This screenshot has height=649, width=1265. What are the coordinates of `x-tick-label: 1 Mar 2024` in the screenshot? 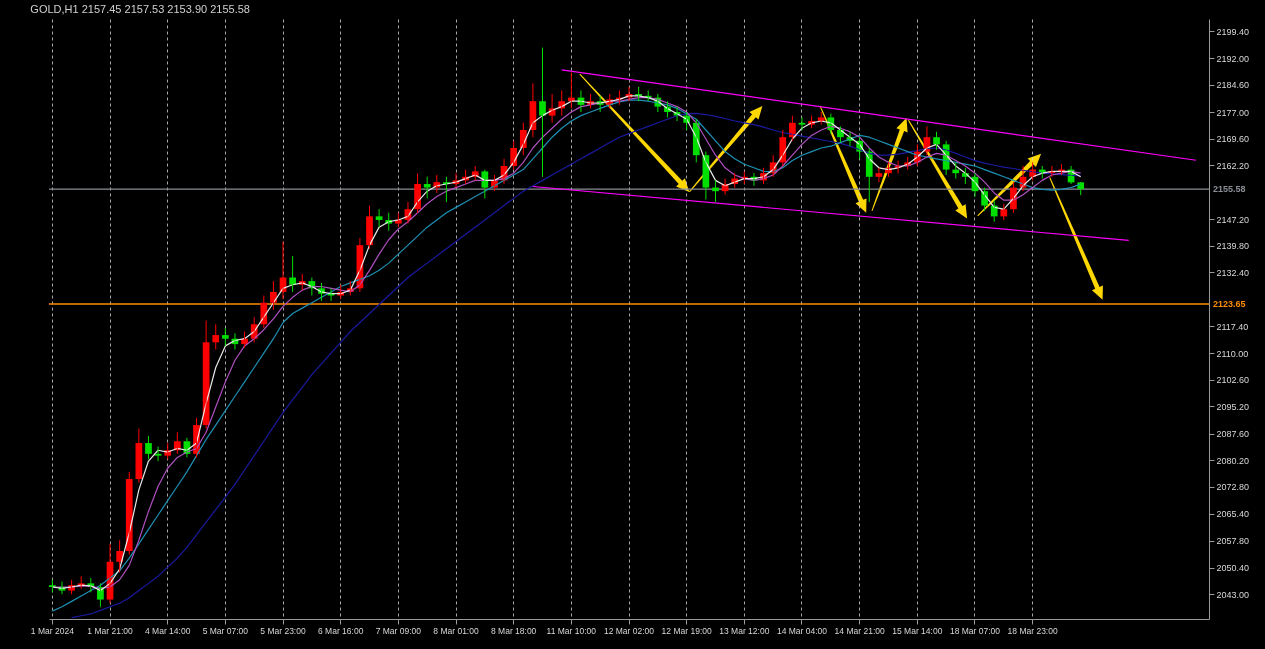 It's located at (52, 630).